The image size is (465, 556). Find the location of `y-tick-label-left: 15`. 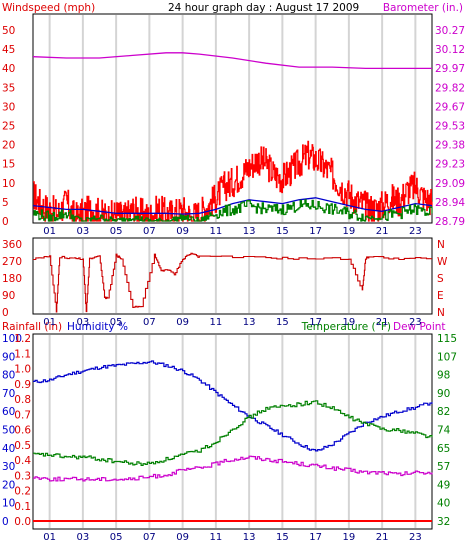

y-tick-label-left: 15 is located at coordinates (8, 165).